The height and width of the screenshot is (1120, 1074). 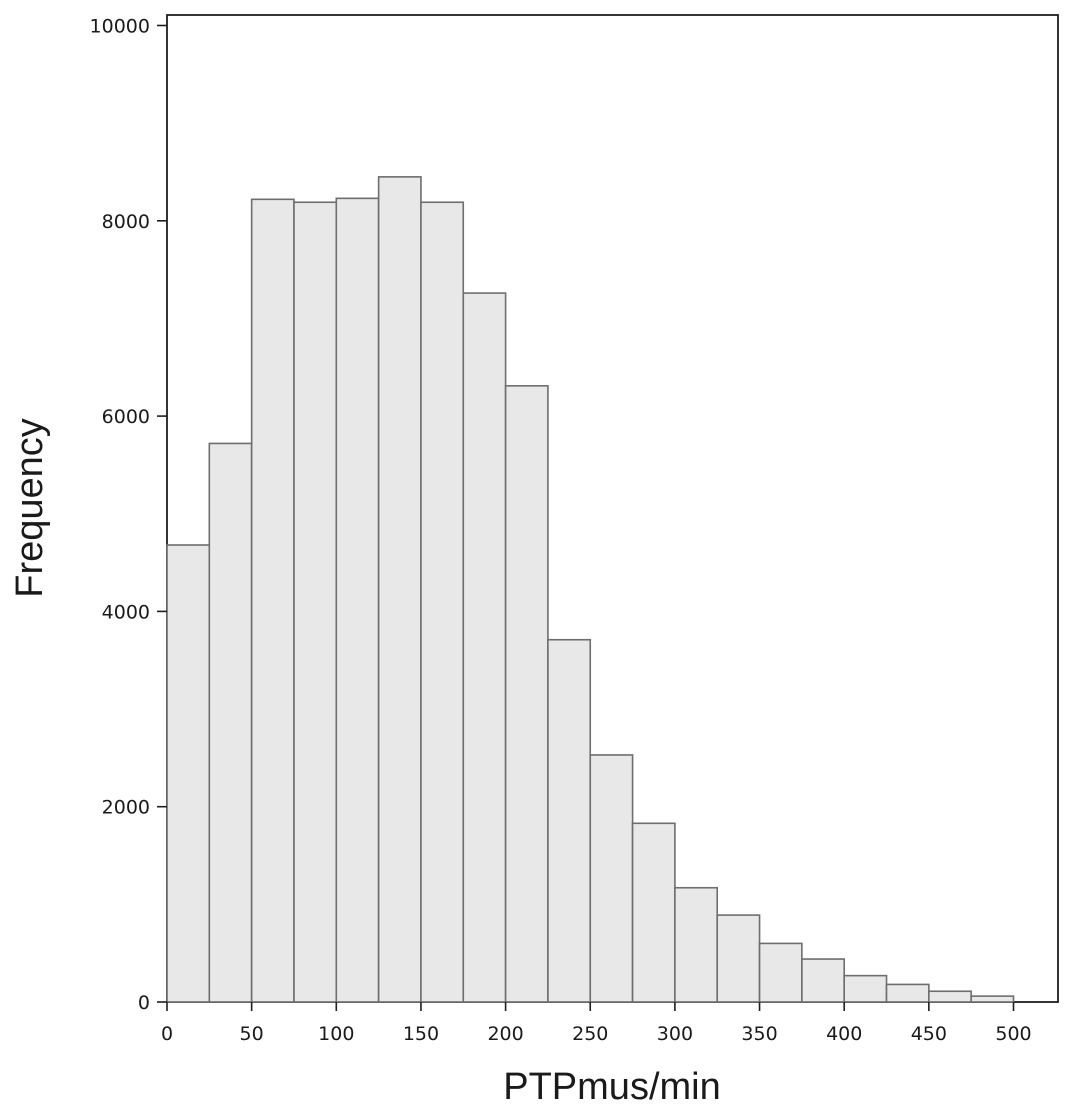 I want to click on y-tick-label: 6000, so click(x=126, y=417).